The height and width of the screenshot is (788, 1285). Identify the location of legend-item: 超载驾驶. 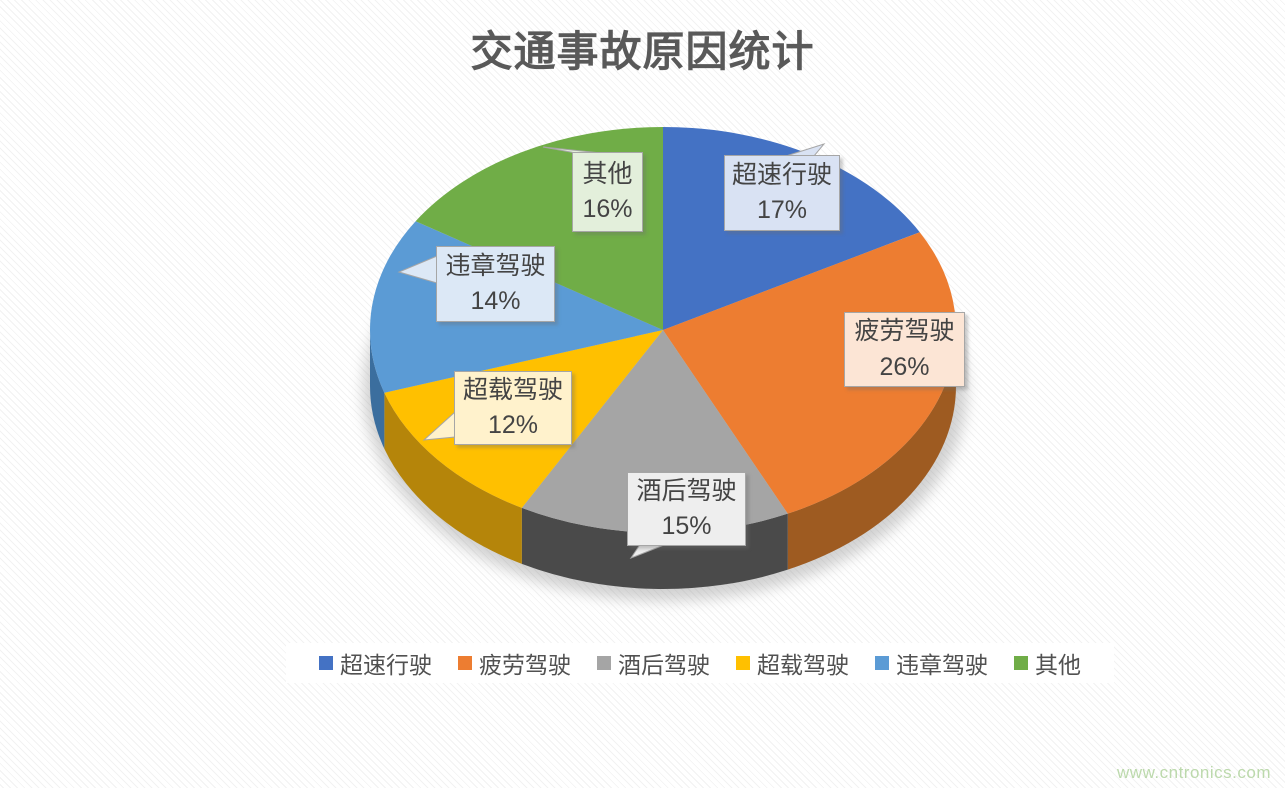
(792, 663).